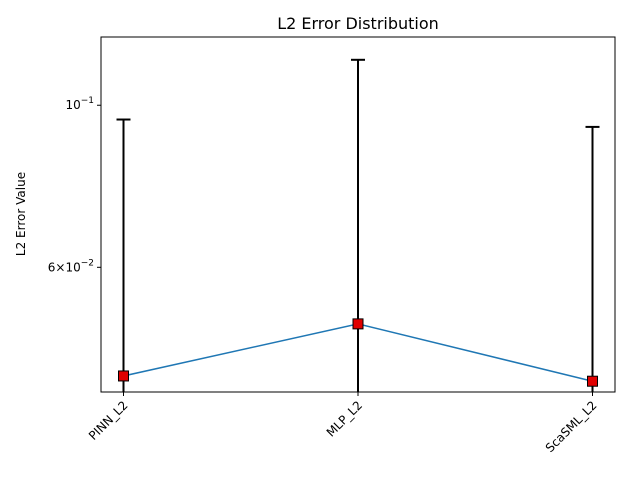 This screenshot has width=640, height=480. Describe the element at coordinates (71, 266) in the screenshot. I see `y-tick-label-1: 6×10⁻²` at that location.